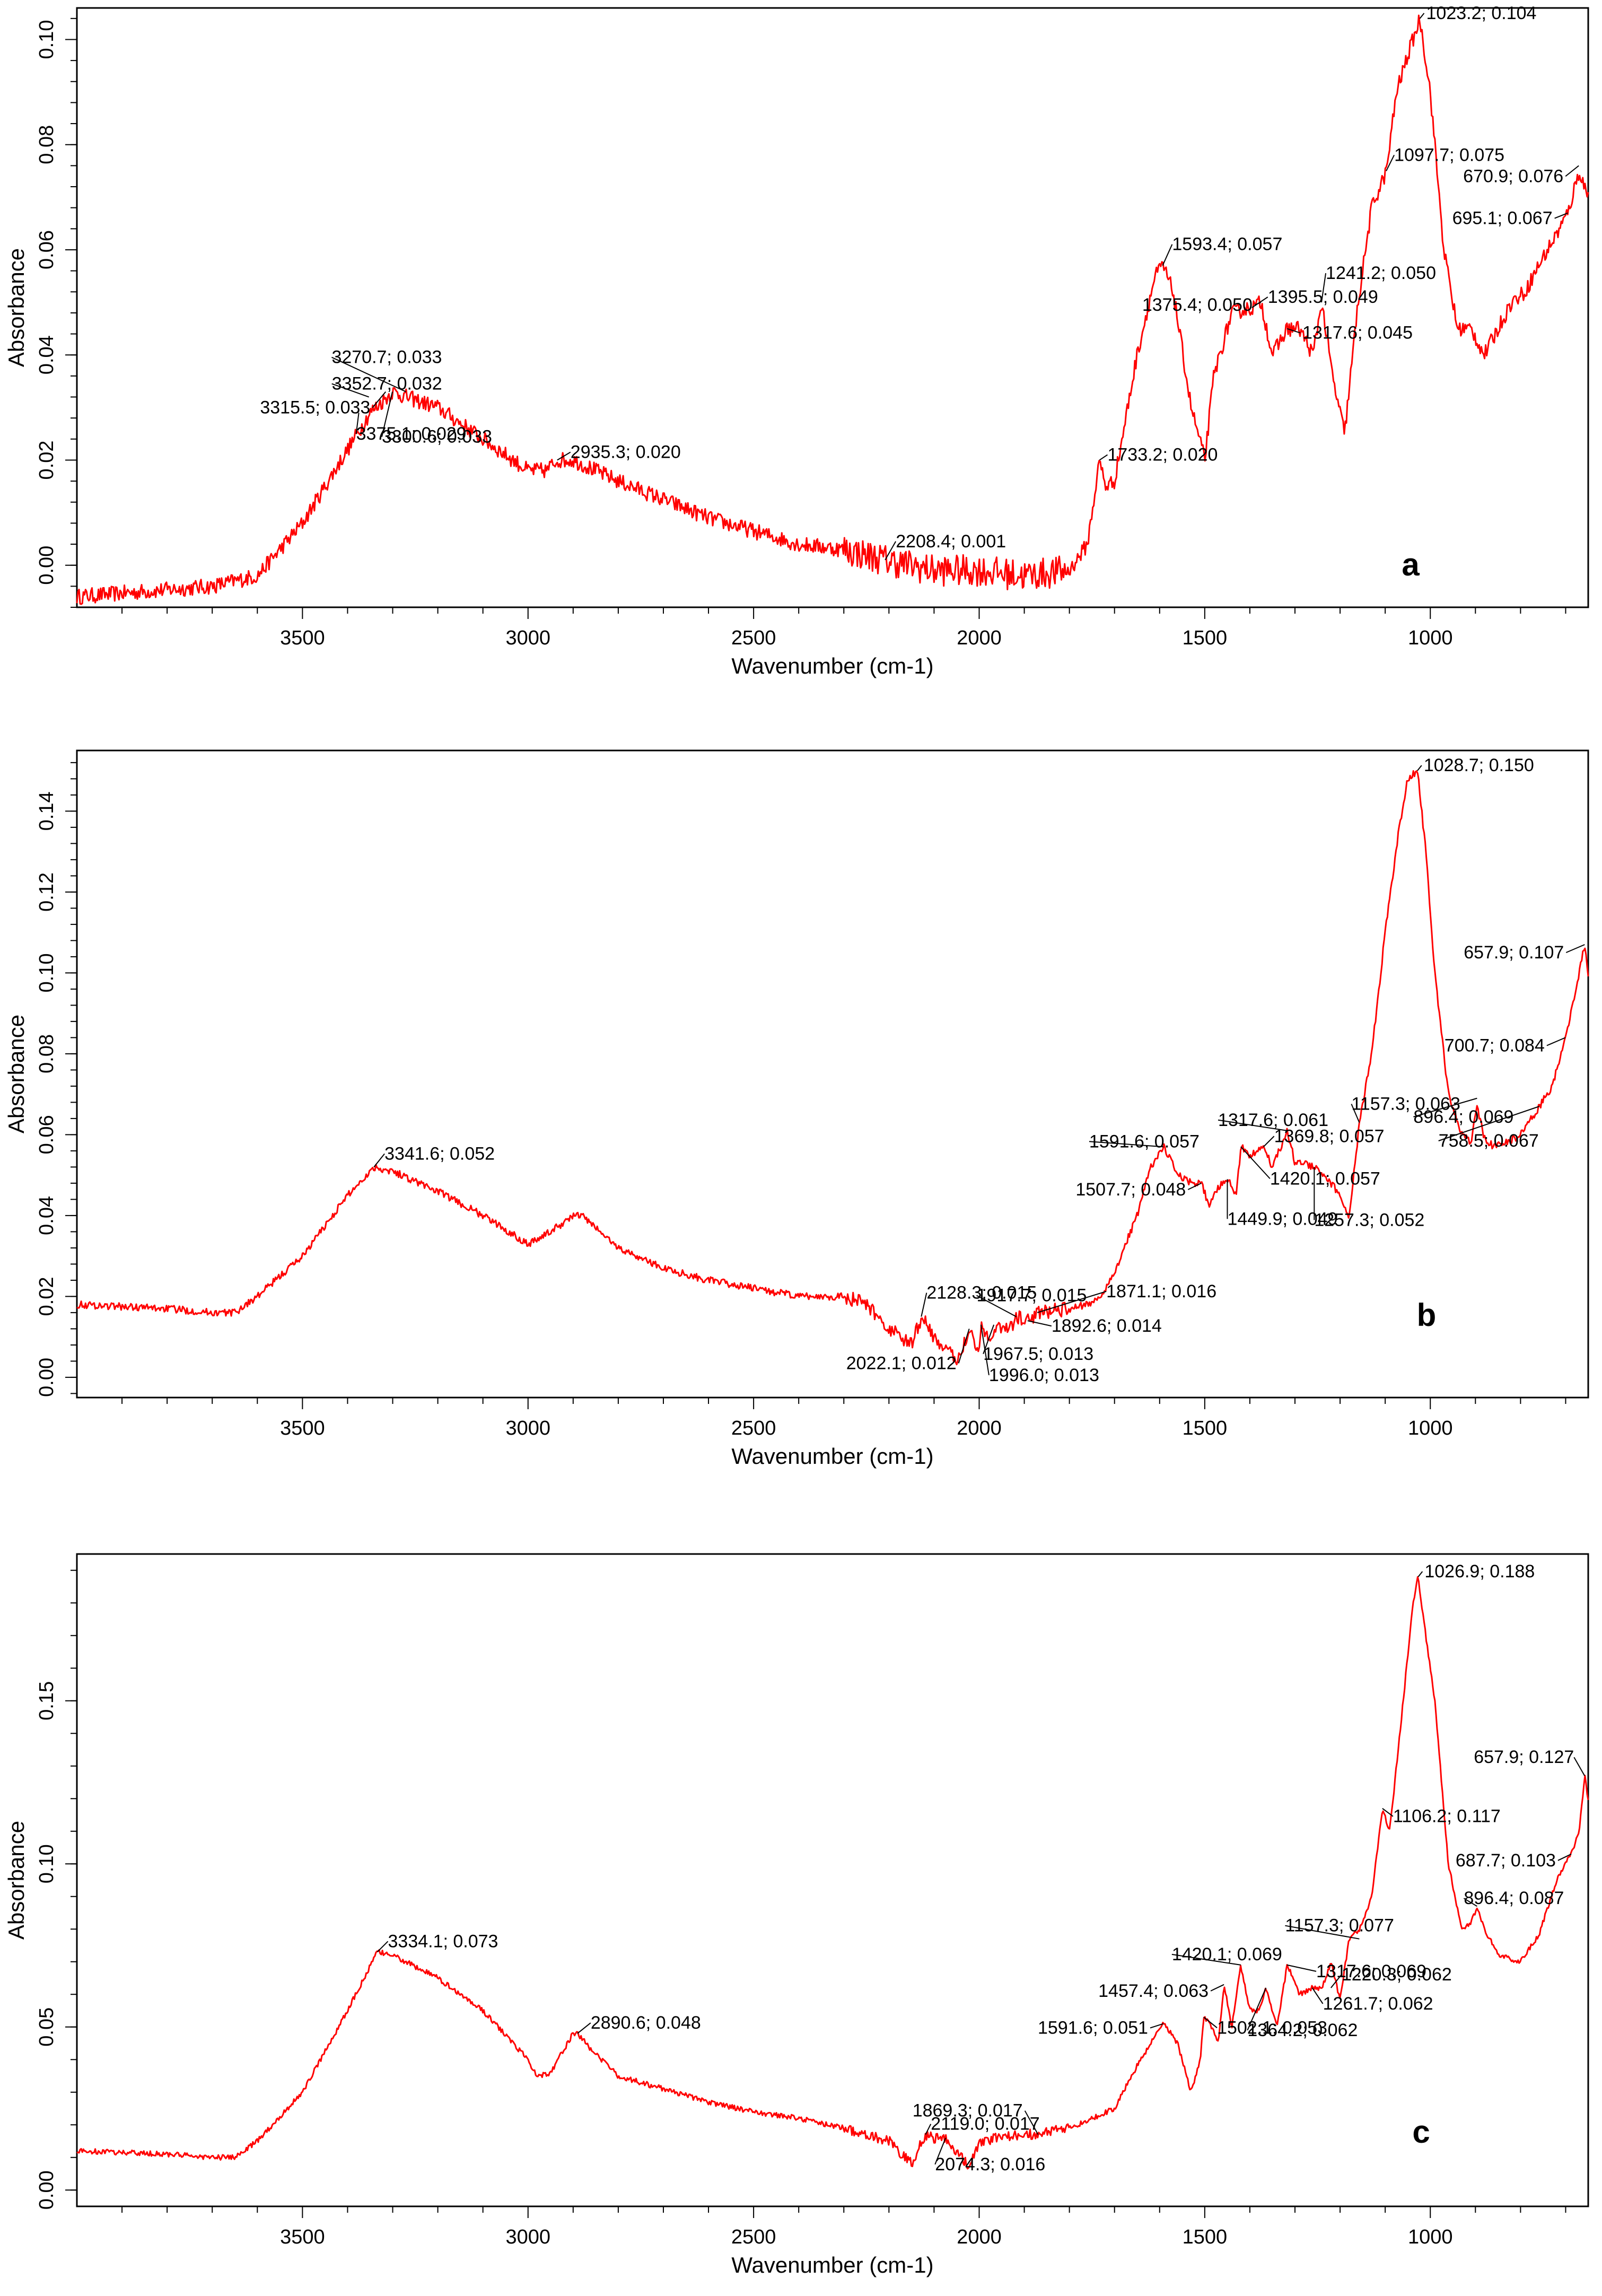 Image resolution: width=1602 pixels, height=2296 pixels. Describe the element at coordinates (1161, 1292) in the screenshot. I see `peak-label: 1871.1; 0.016` at that location.